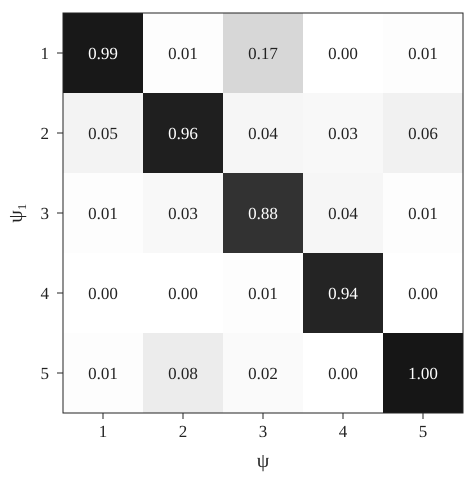 Image resolution: width=474 pixels, height=481 pixels. I want to click on data-label: 0.96, so click(183, 133).